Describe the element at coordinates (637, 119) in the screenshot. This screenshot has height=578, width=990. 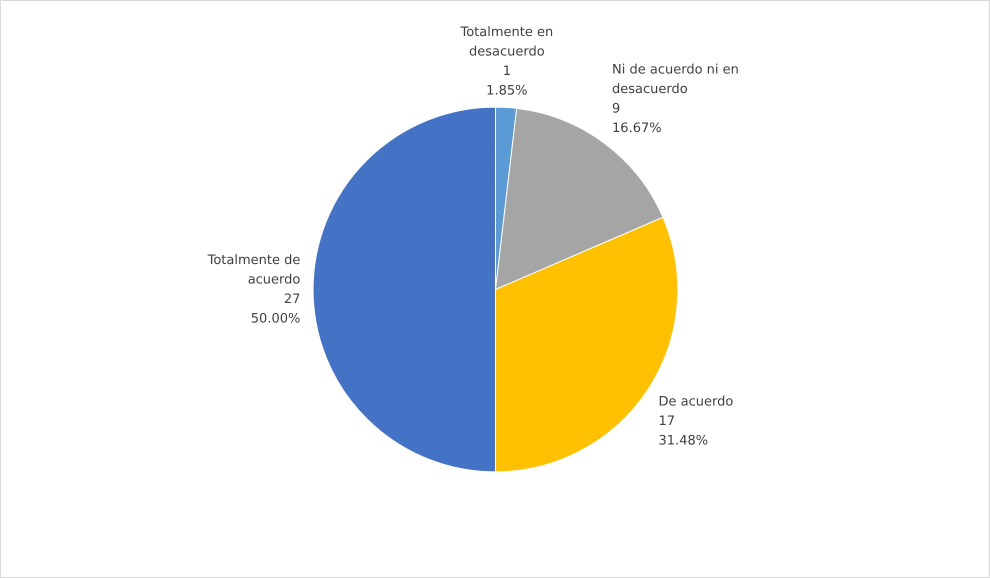
I see `data-label: 9 16.67%` at that location.